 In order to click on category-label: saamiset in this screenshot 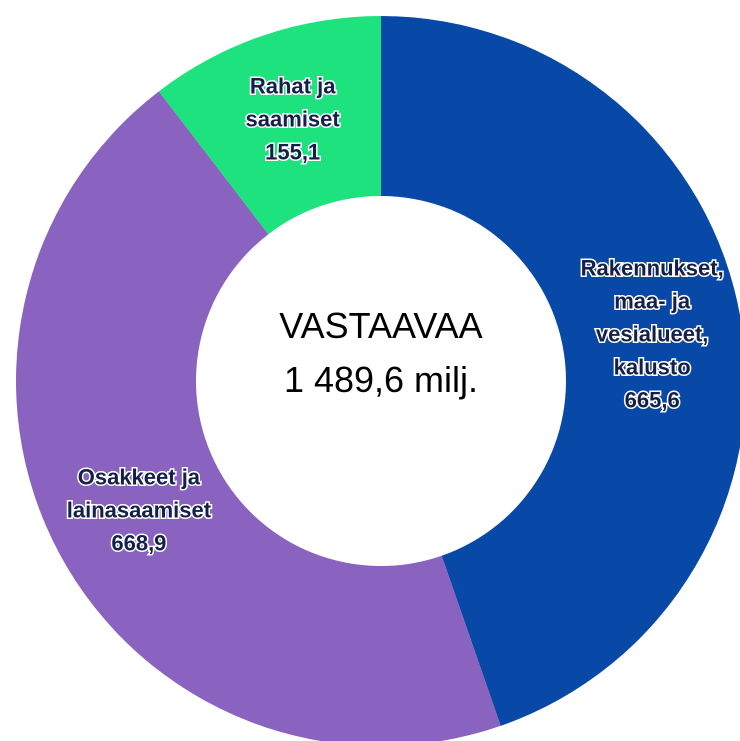, I will do `click(293, 118)`.